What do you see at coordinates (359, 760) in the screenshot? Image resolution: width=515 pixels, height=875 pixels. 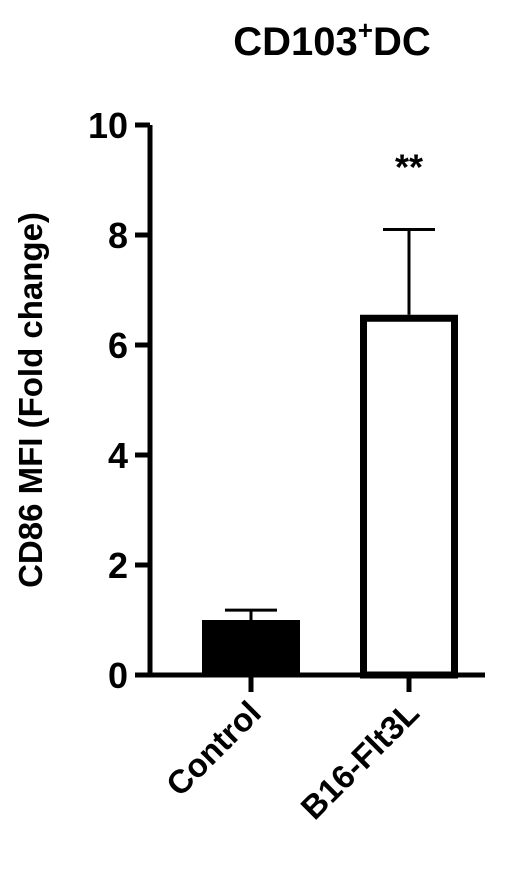 I see `x-tick-label: B16-Flt3L` at bounding box center [359, 760].